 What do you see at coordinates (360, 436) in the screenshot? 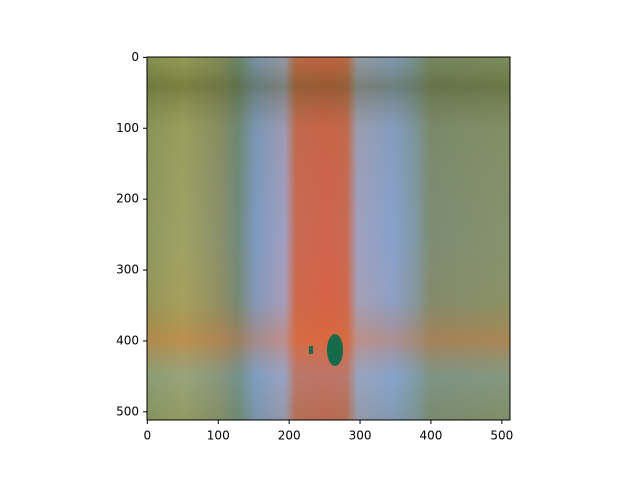
I see `x-tick-label: 300` at bounding box center [360, 436].